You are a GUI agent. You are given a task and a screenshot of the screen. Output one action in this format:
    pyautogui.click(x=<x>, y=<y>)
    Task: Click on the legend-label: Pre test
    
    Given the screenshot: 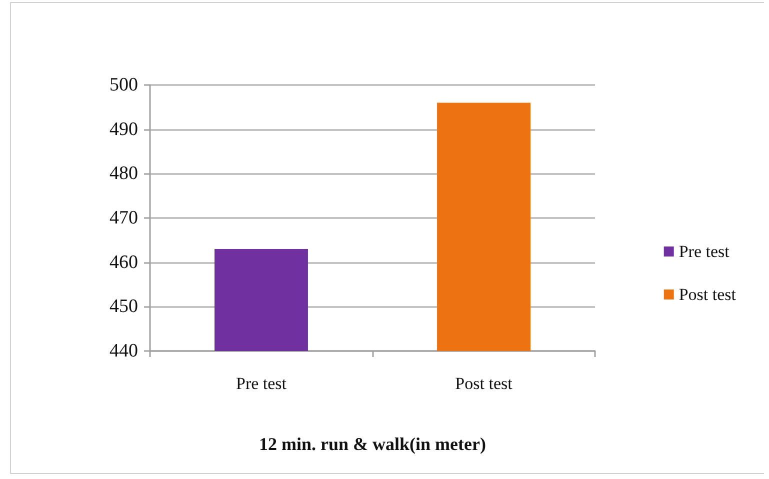 What is the action you would take?
    pyautogui.click(x=704, y=251)
    